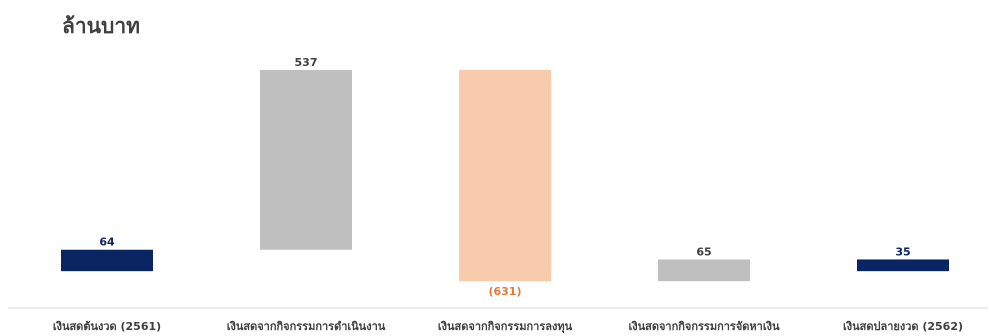  I want to click on category-label-4: เงินสดจากกิจกรรมการจัดหาเงิน, so click(704, 326).